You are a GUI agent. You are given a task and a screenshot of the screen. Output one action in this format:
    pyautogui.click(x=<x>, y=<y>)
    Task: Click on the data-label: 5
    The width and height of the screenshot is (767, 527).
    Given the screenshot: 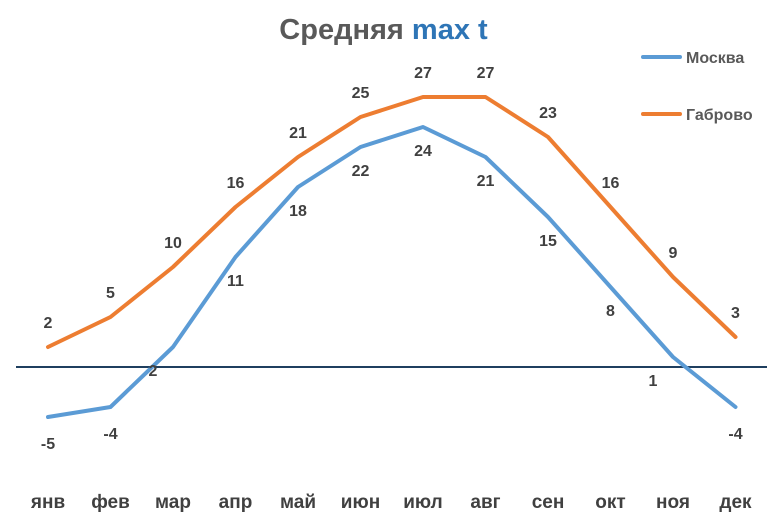 What is the action you would take?
    pyautogui.click(x=110, y=293)
    